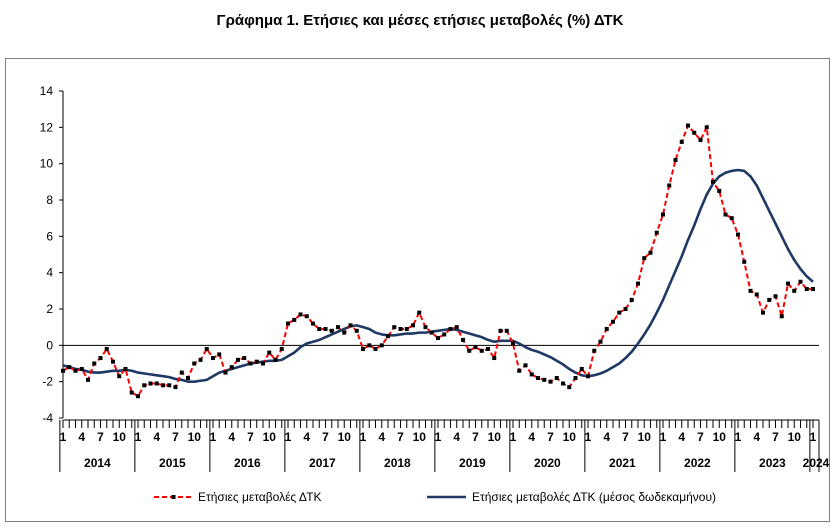 Image resolution: width=840 pixels, height=529 pixels. I want to click on x-tick-label-year: 2018, so click(397, 463).